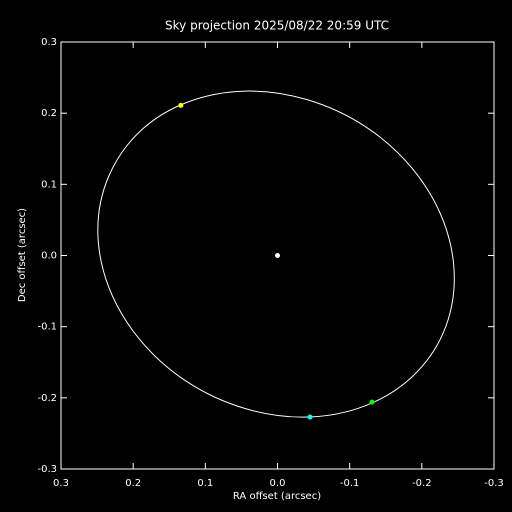  I want to click on x-tick-label: 0.2, so click(133, 483).